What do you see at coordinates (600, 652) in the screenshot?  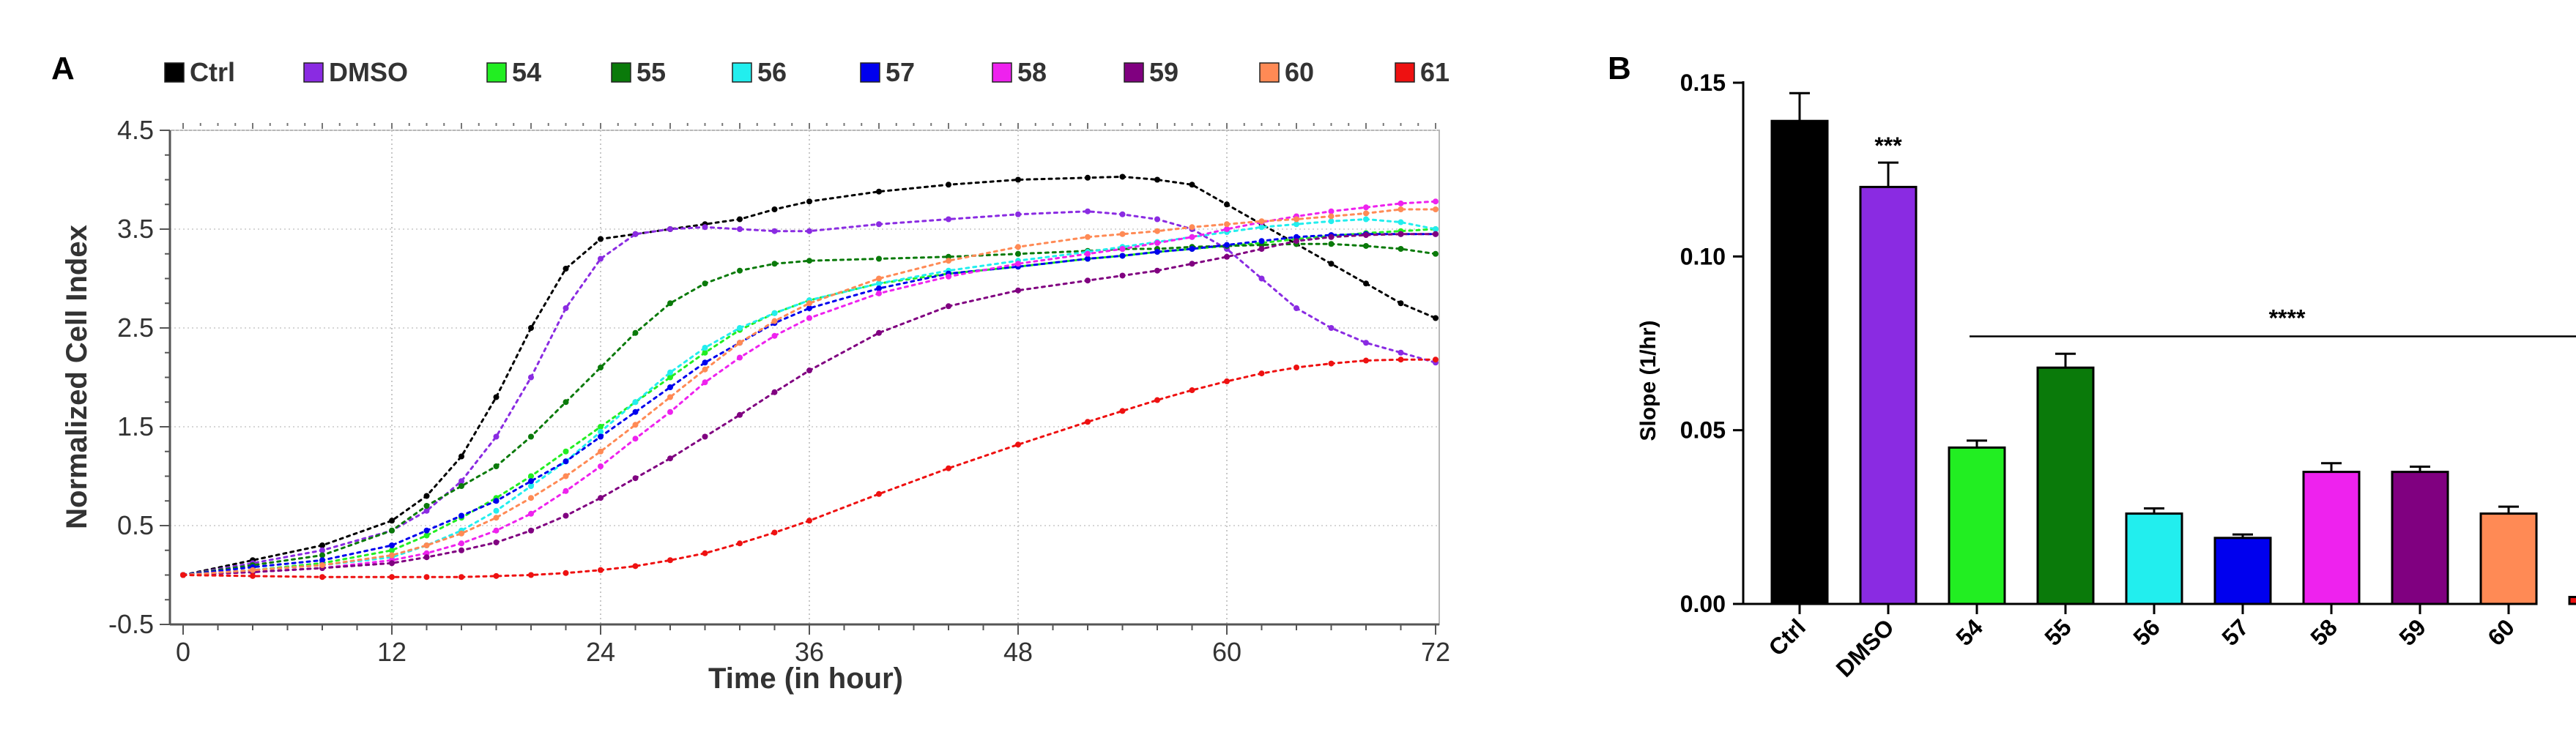 I see `line-x-tick-label-24: 24` at bounding box center [600, 652].